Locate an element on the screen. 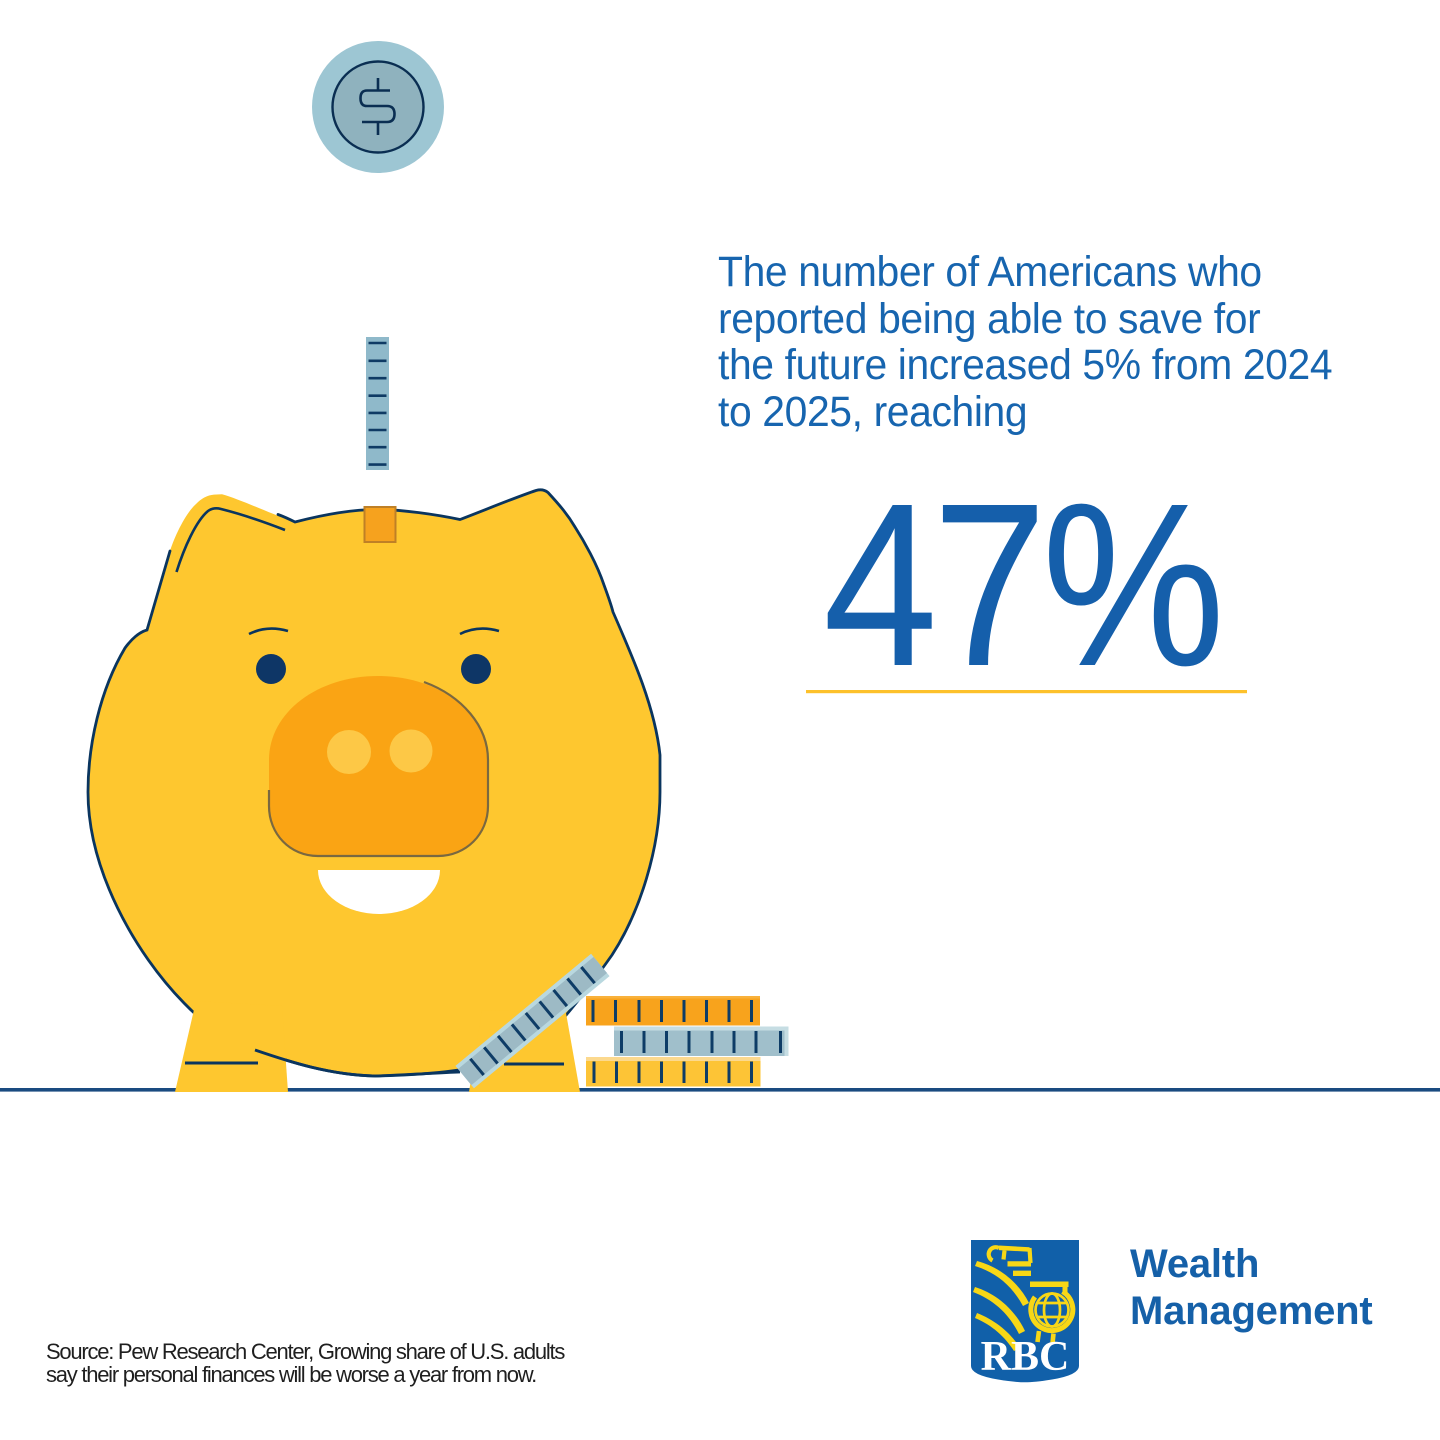 This screenshot has height=1440, width=1440. svg-text: RBC is located at coordinates (1025, 1357).